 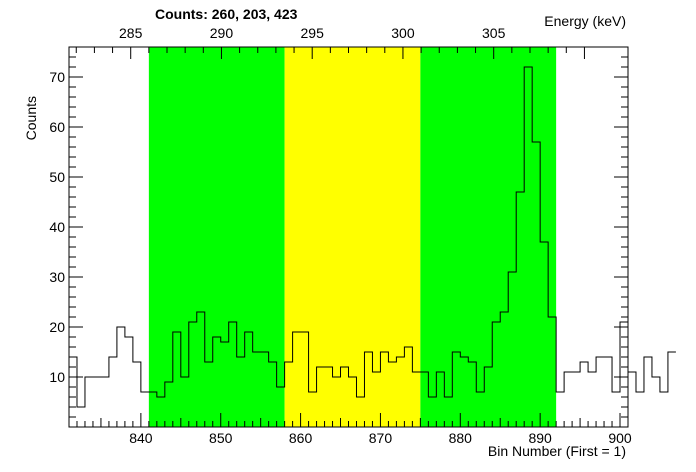 I want to click on x-tick-label-890: 890, so click(x=540, y=438).